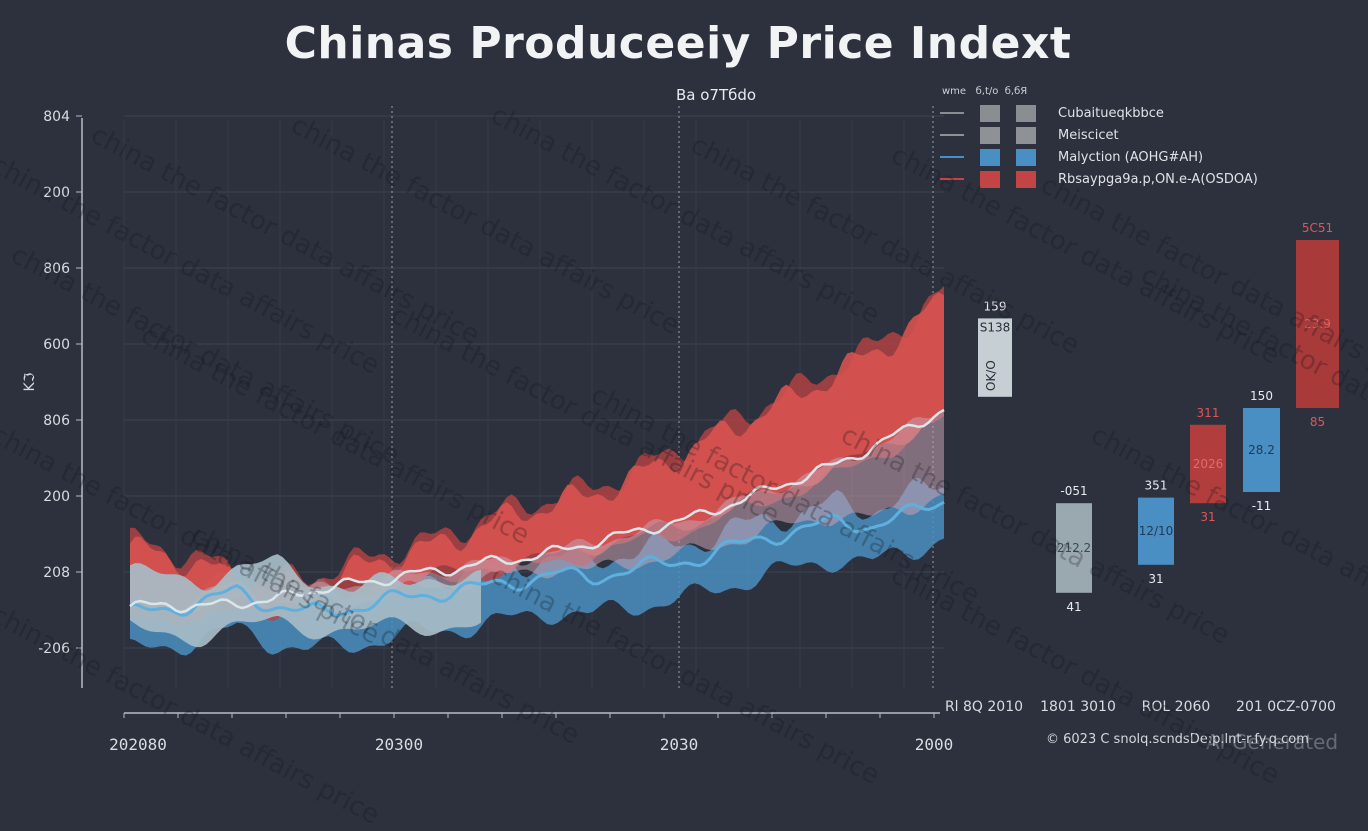 This screenshot has width=1368, height=831. I want to click on y-tick-label: 600, so click(56, 345).